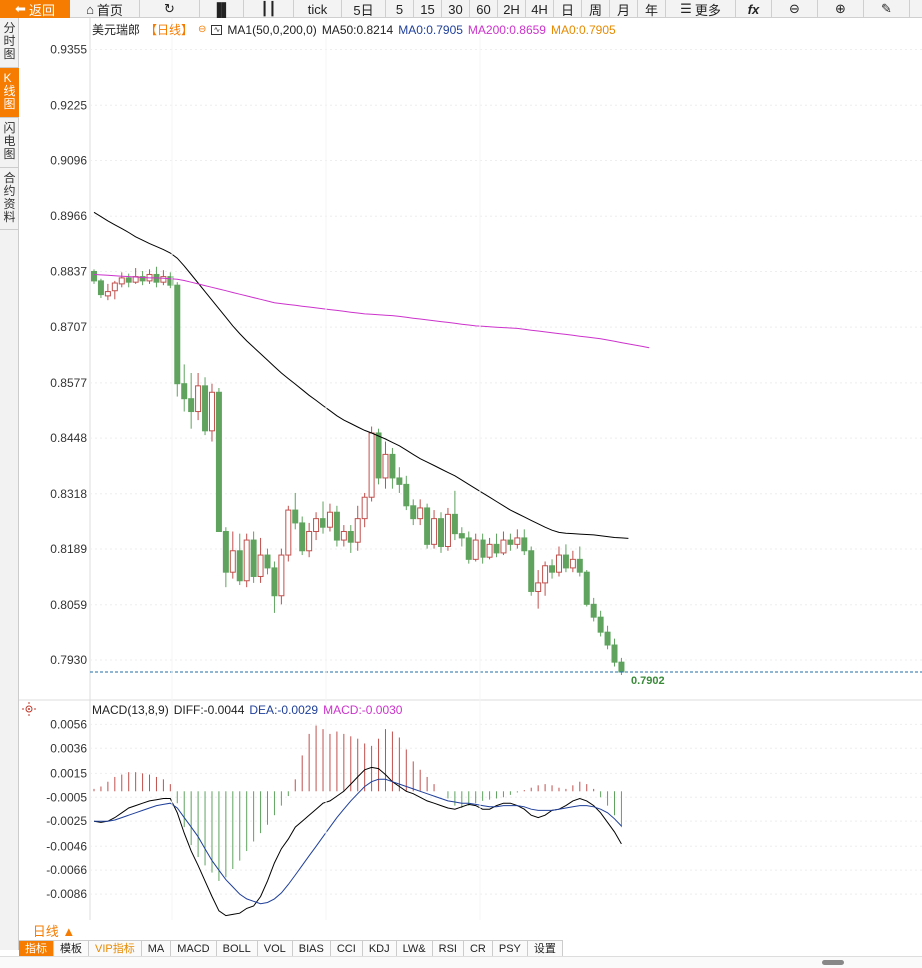 This screenshot has width=922, height=968. What do you see at coordinates (400, 9) in the screenshot?
I see `m5-button: 5` at bounding box center [400, 9].